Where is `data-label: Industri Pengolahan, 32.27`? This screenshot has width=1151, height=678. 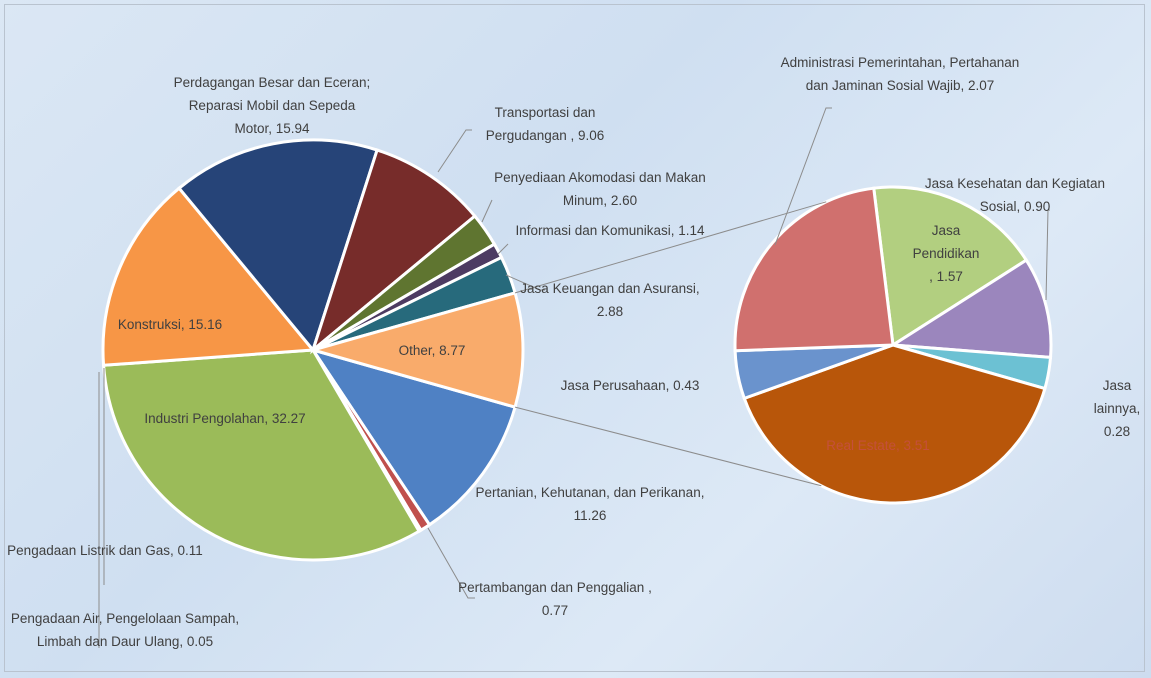 data-label: Industri Pengolahan, 32.27 is located at coordinates (225, 418).